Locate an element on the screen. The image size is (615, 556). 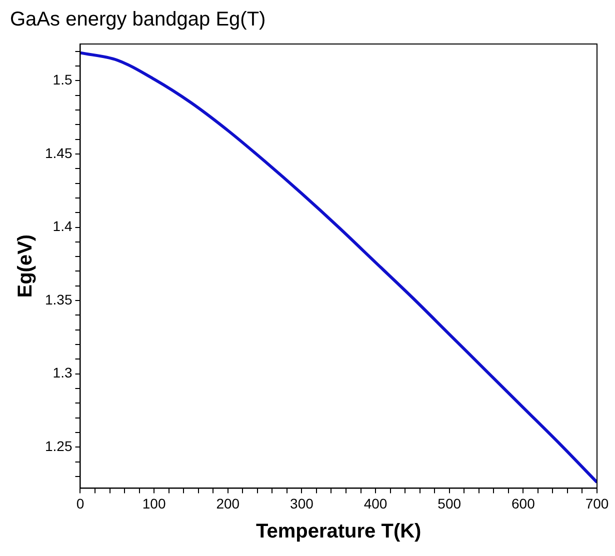
x-tick-label: 200 is located at coordinates (228, 503).